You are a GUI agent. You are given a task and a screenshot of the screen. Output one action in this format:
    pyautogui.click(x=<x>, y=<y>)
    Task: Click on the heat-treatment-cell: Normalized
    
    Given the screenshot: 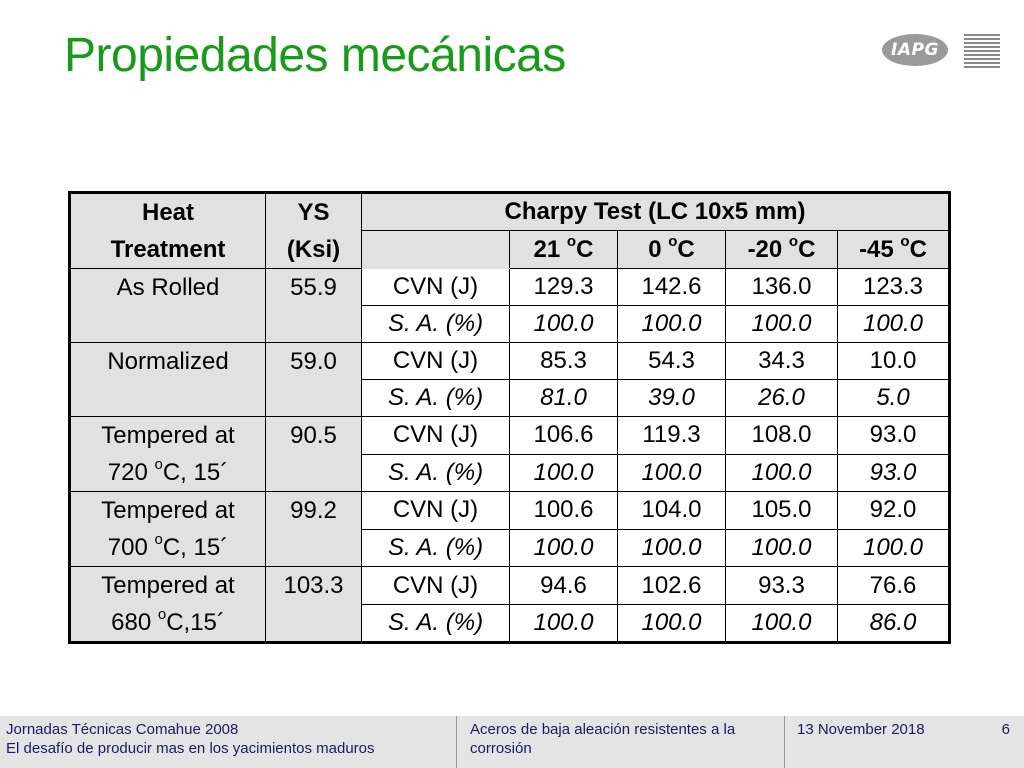 What is the action you would take?
    pyautogui.click(x=167, y=379)
    